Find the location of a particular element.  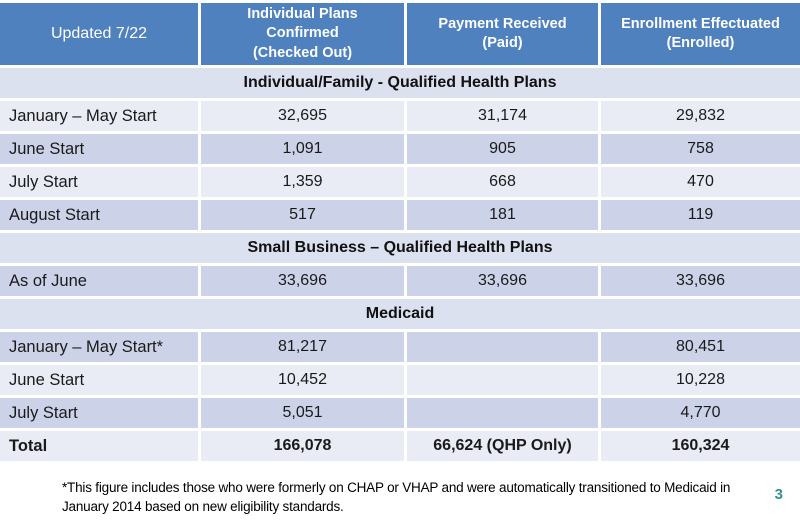

cell-enrolled: 33,696 is located at coordinates (700, 281).